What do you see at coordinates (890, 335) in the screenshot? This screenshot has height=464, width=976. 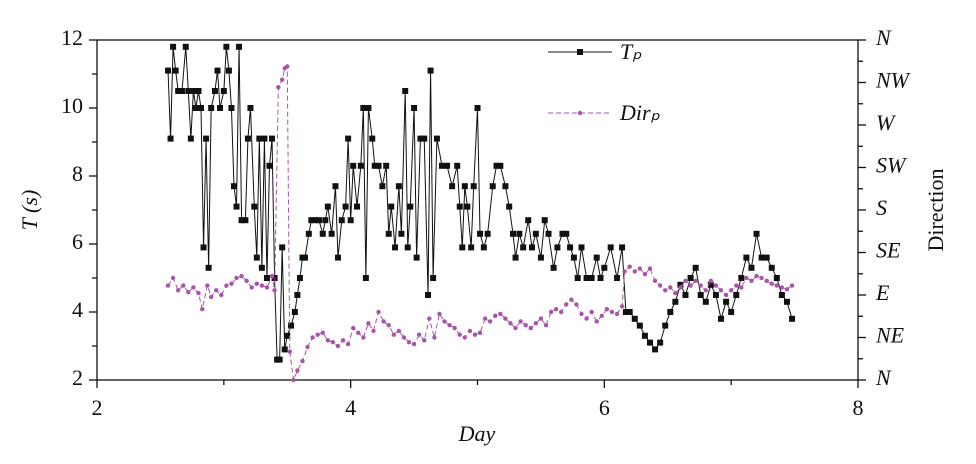 I see `y2-tick-label: NE` at bounding box center [890, 335].